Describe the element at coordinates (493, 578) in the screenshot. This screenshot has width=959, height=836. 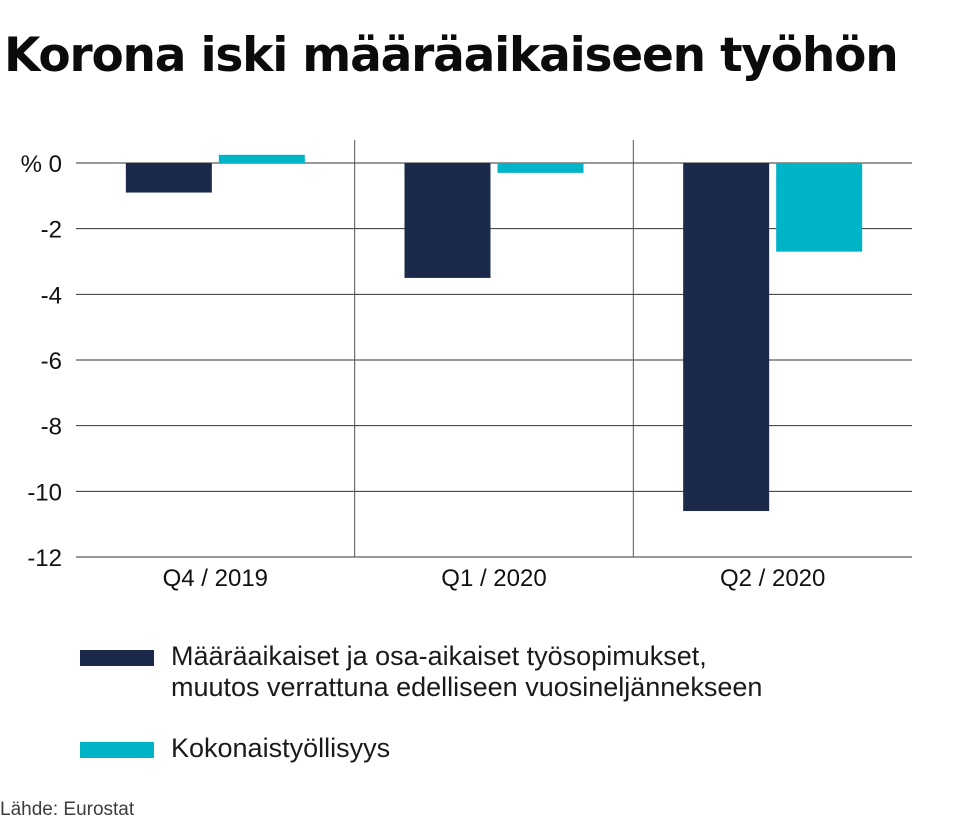
I see `x-tick-label: Q1 / 2020` at that location.